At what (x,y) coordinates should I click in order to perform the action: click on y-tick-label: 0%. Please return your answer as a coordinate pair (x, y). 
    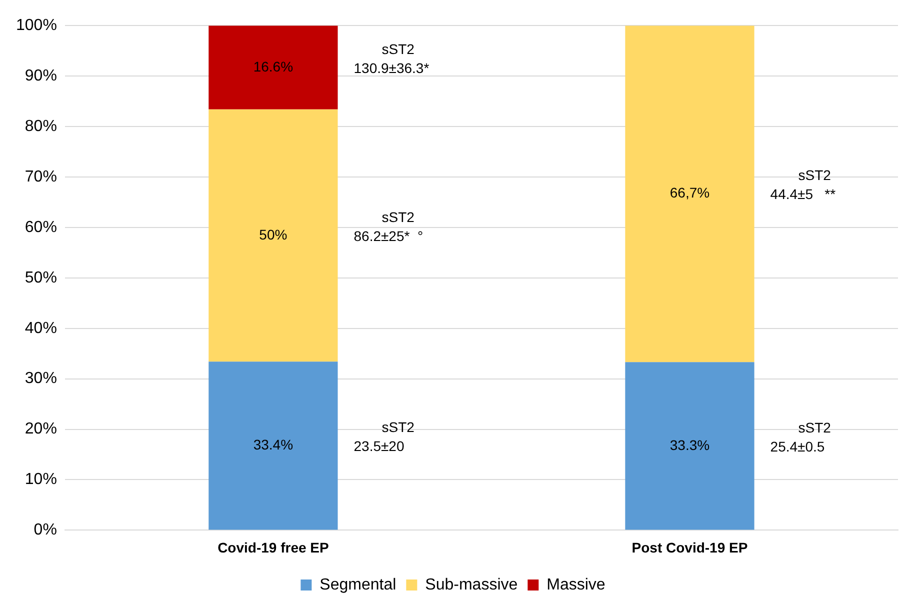
    Looking at the image, I should click on (45, 530).